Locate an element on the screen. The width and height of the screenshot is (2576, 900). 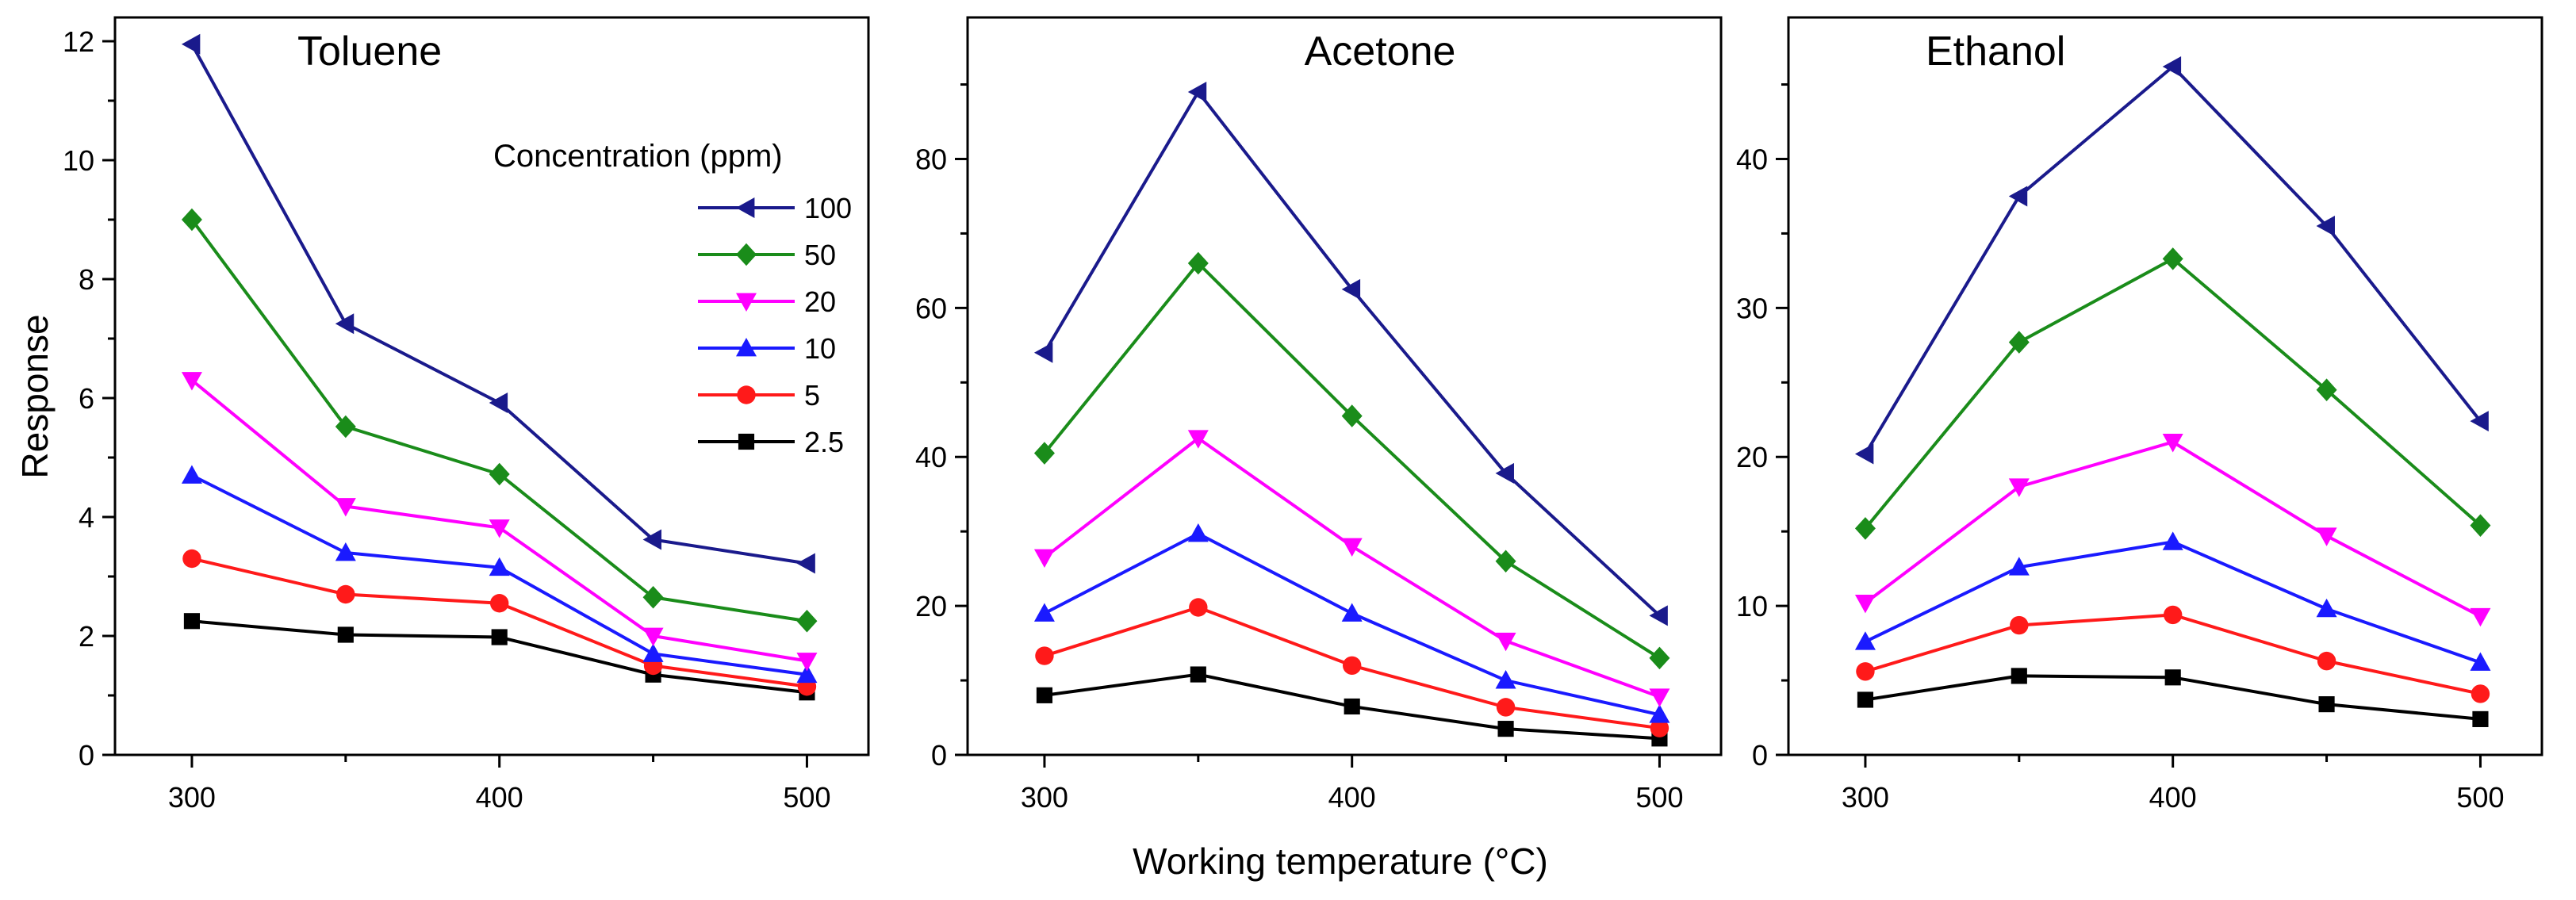
y-tick-label: 30 is located at coordinates (1752, 308).